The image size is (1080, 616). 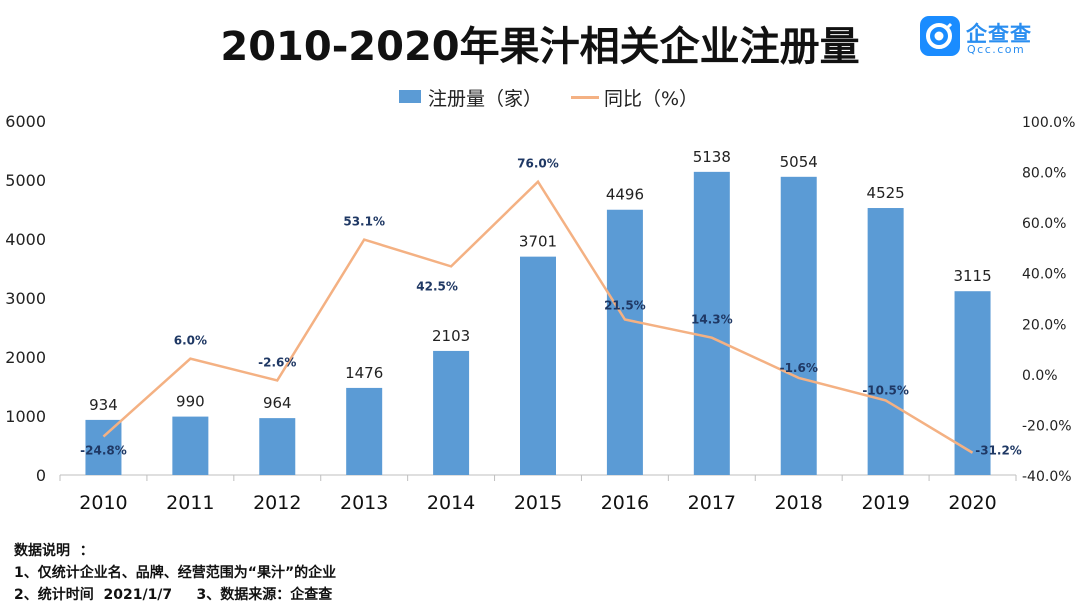 What do you see at coordinates (277, 362) in the screenshot?
I see `line-percent-label: -2.6%` at bounding box center [277, 362].